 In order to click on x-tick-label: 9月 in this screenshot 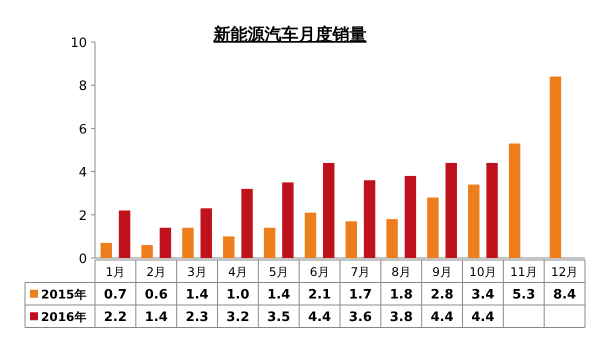, I will do `click(442, 272)`.